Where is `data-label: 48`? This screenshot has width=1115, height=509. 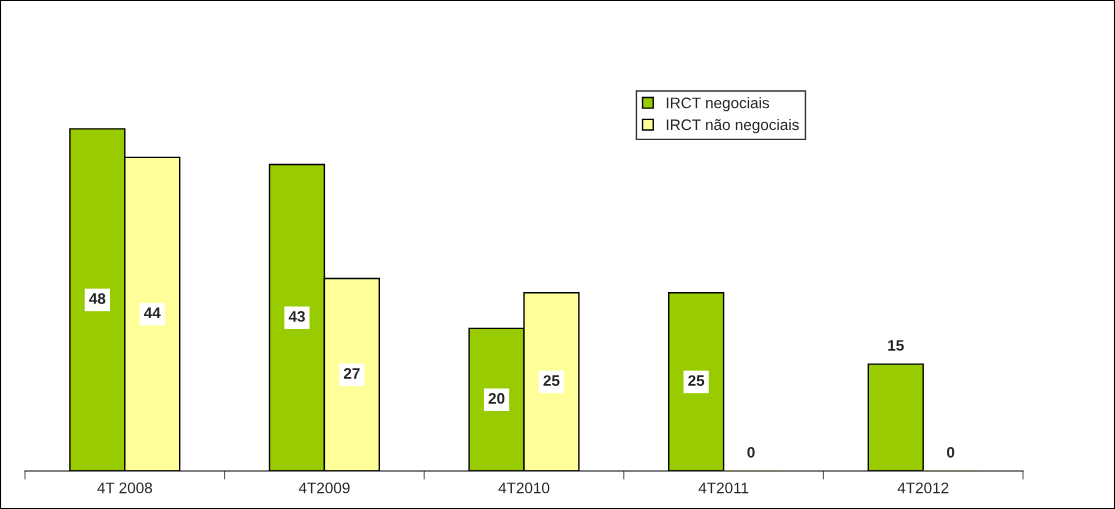 data-label: 48 is located at coordinates (97, 299).